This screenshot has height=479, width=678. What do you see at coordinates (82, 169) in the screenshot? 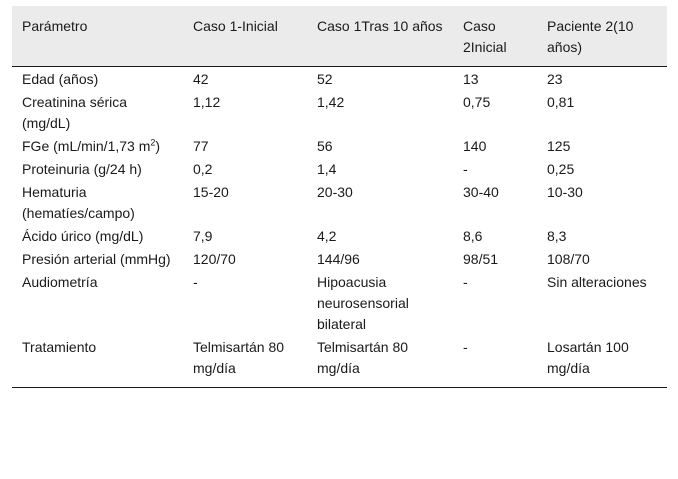
I see `row-label-proteinuria: Proteinuria (g/24 h)` at bounding box center [82, 169].